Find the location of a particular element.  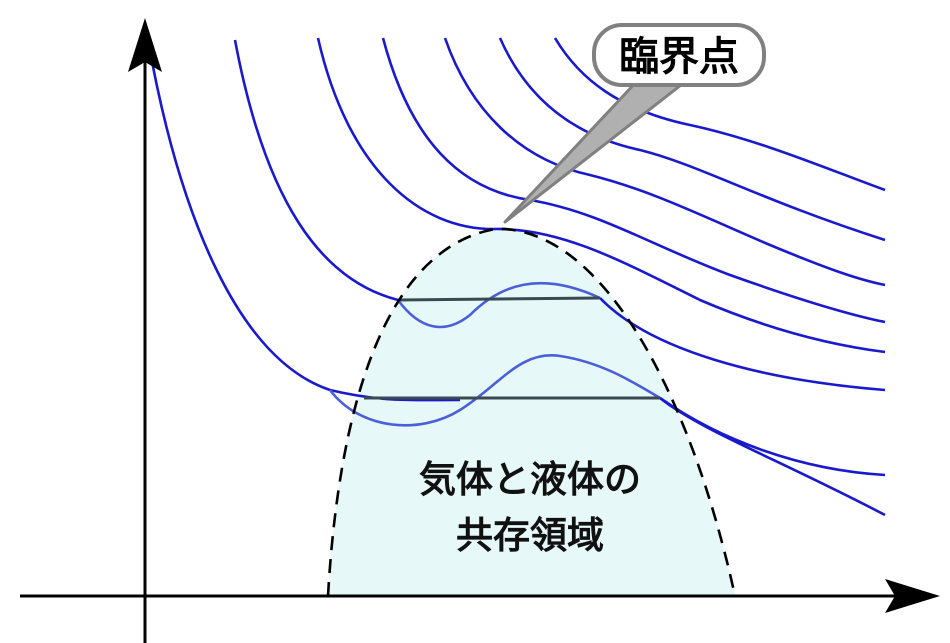

y-axis-arrowhead is located at coordinates (145, 45).